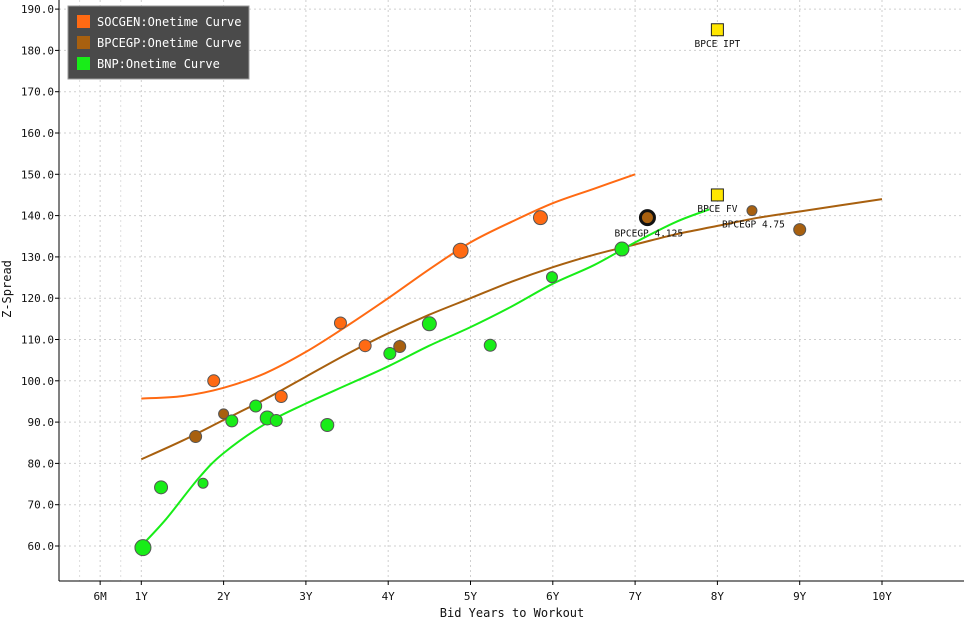  I want to click on y-tick-label: 170.0, so click(37, 92).